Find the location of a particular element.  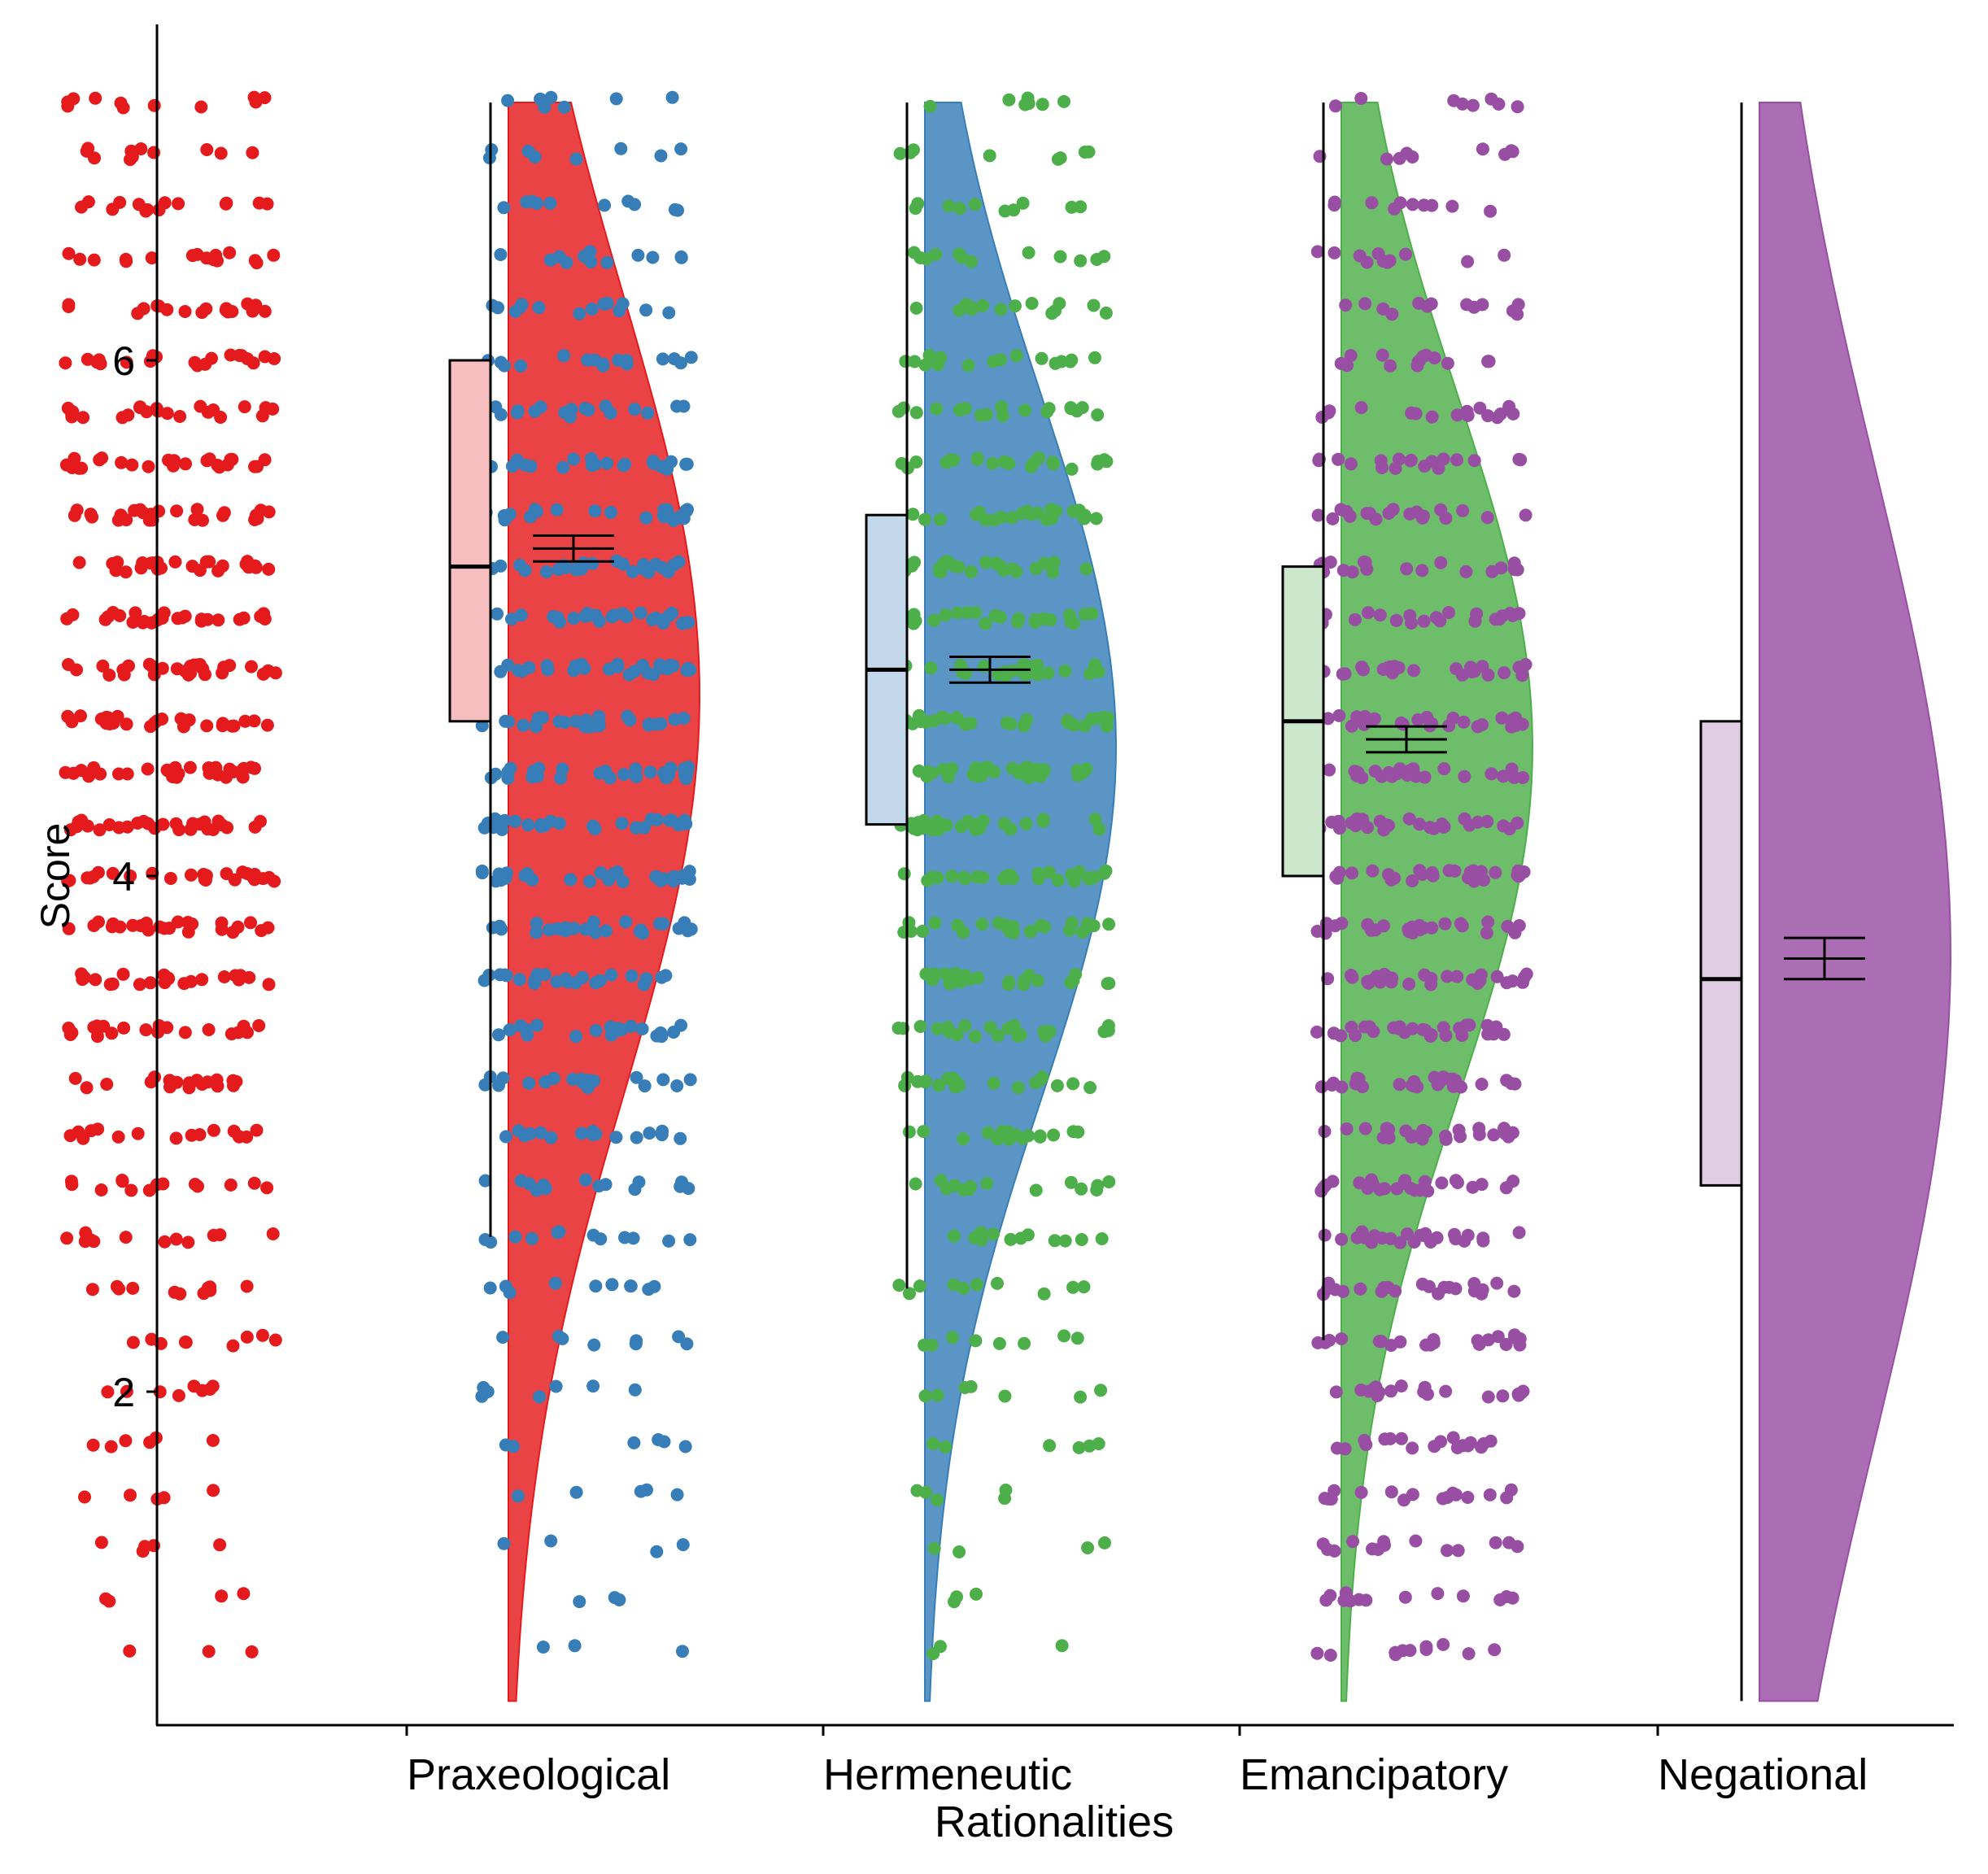

y-tick-label: 6 is located at coordinates (123, 361).